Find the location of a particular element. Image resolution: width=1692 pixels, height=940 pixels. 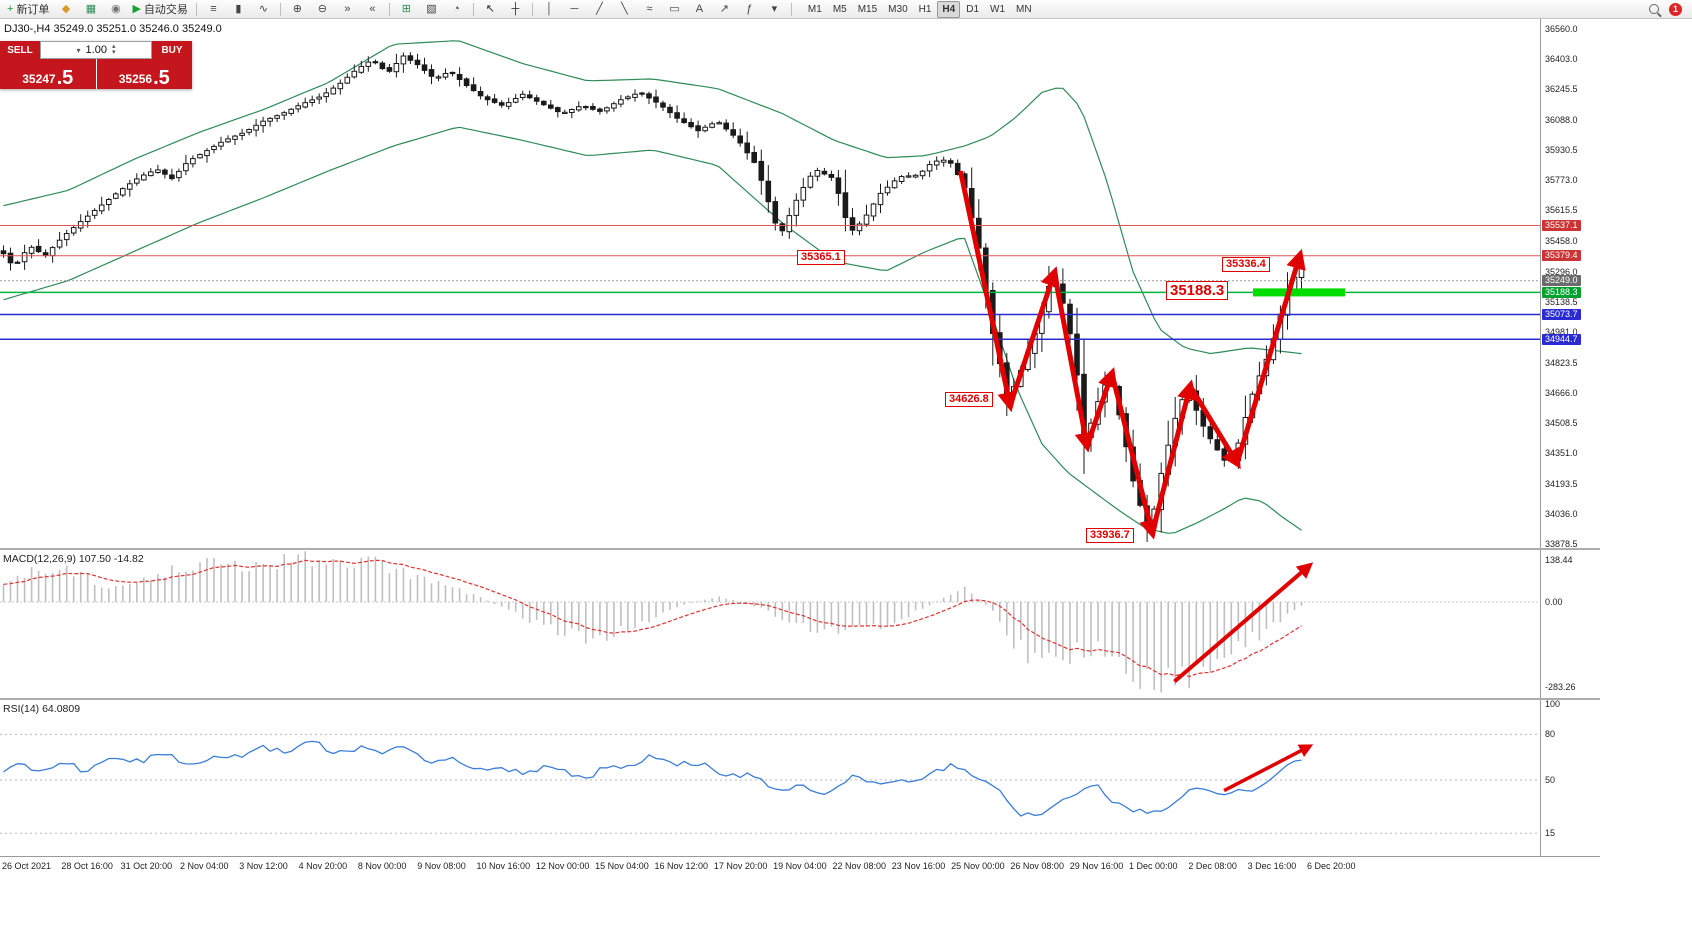

time-label: 6 Dec 20:00 is located at coordinates (1331, 866).